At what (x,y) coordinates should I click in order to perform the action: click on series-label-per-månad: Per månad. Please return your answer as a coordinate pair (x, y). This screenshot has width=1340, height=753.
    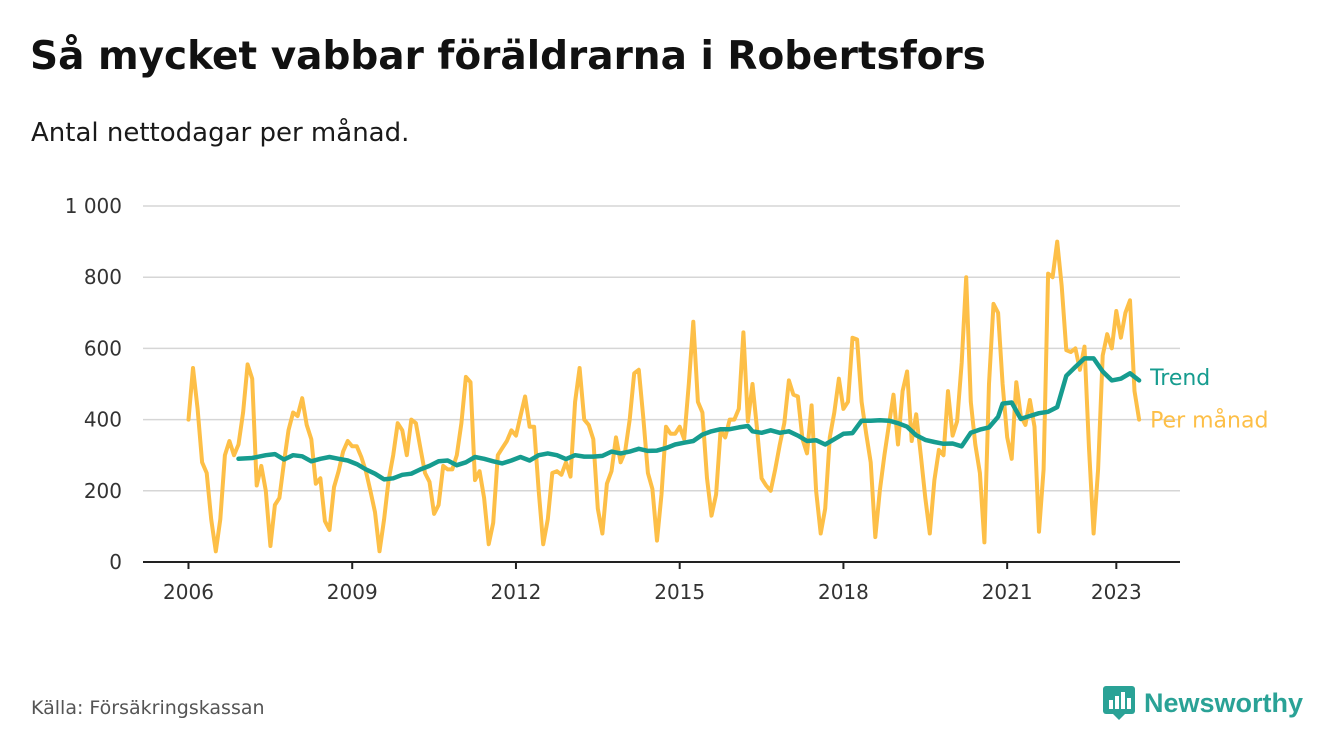
    Looking at the image, I should click on (1209, 421).